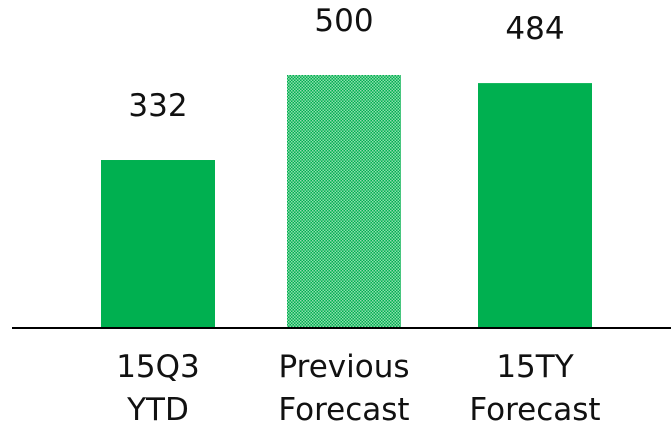  I want to click on category-label-0-line-1: YTD, so click(157, 410).